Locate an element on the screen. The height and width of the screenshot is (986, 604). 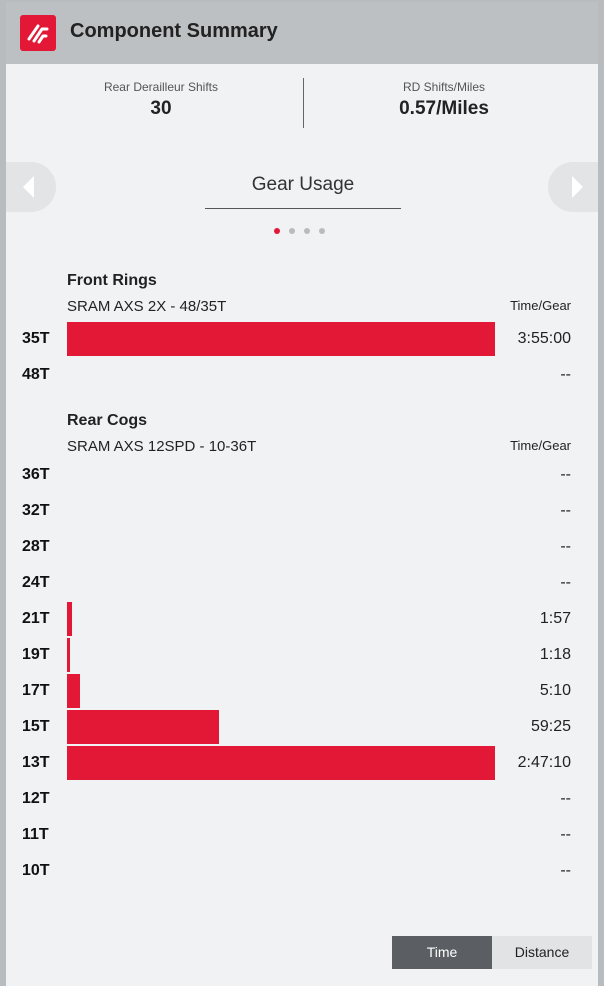
rear-time-header: Time/Gear is located at coordinates (540, 445).